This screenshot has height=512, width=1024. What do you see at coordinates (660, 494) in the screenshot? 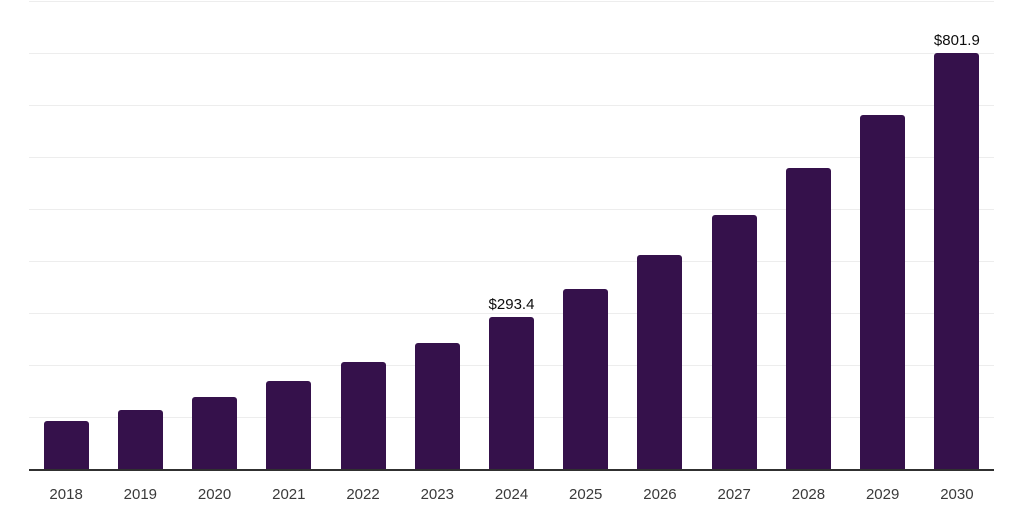
I see `x-tick-2026: 2026` at bounding box center [660, 494].